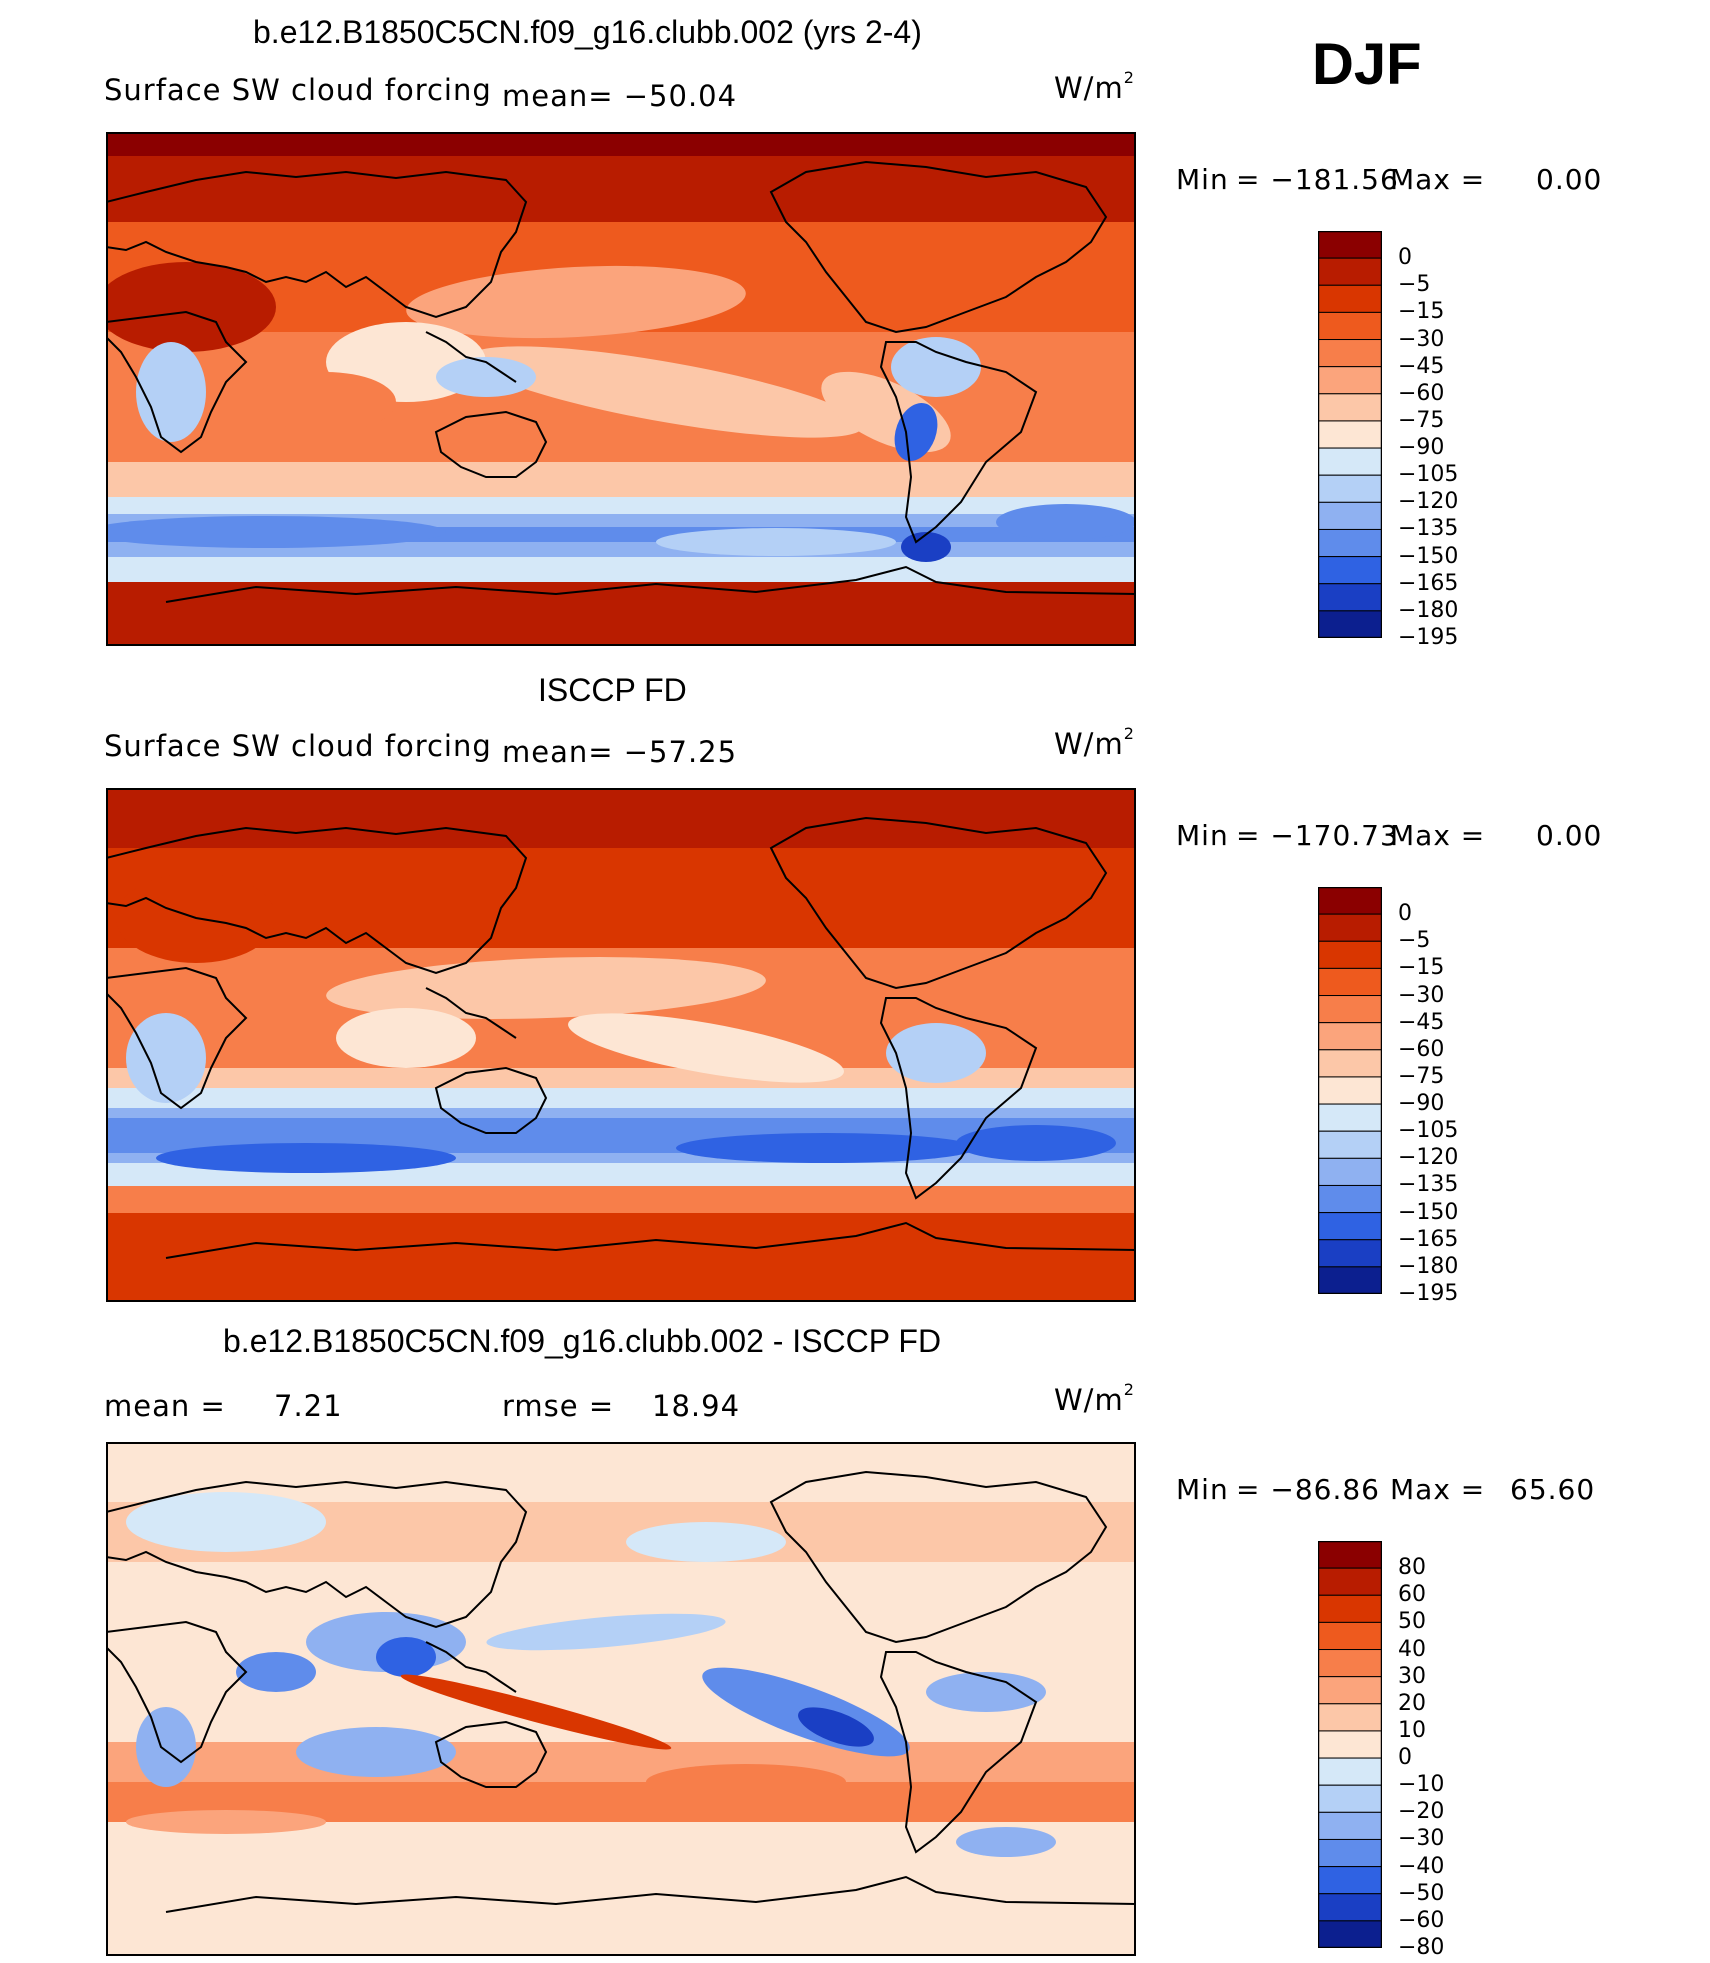  I want to click on blob-arctic-siberia, so click(226, 1522).